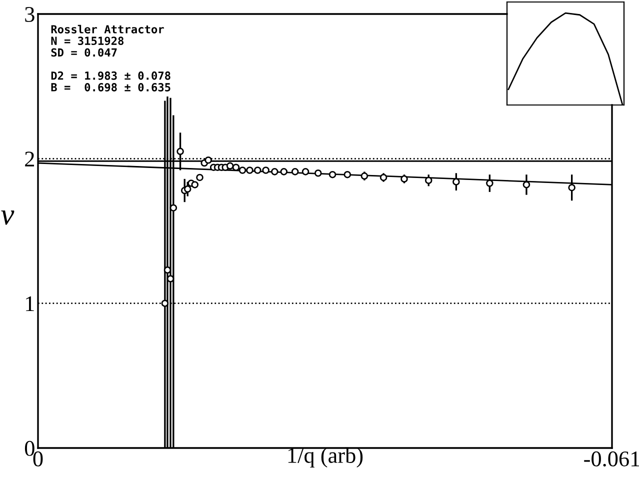 This screenshot has width=639, height=485. I want to click on y-axis-title: ν, so click(7, 217).